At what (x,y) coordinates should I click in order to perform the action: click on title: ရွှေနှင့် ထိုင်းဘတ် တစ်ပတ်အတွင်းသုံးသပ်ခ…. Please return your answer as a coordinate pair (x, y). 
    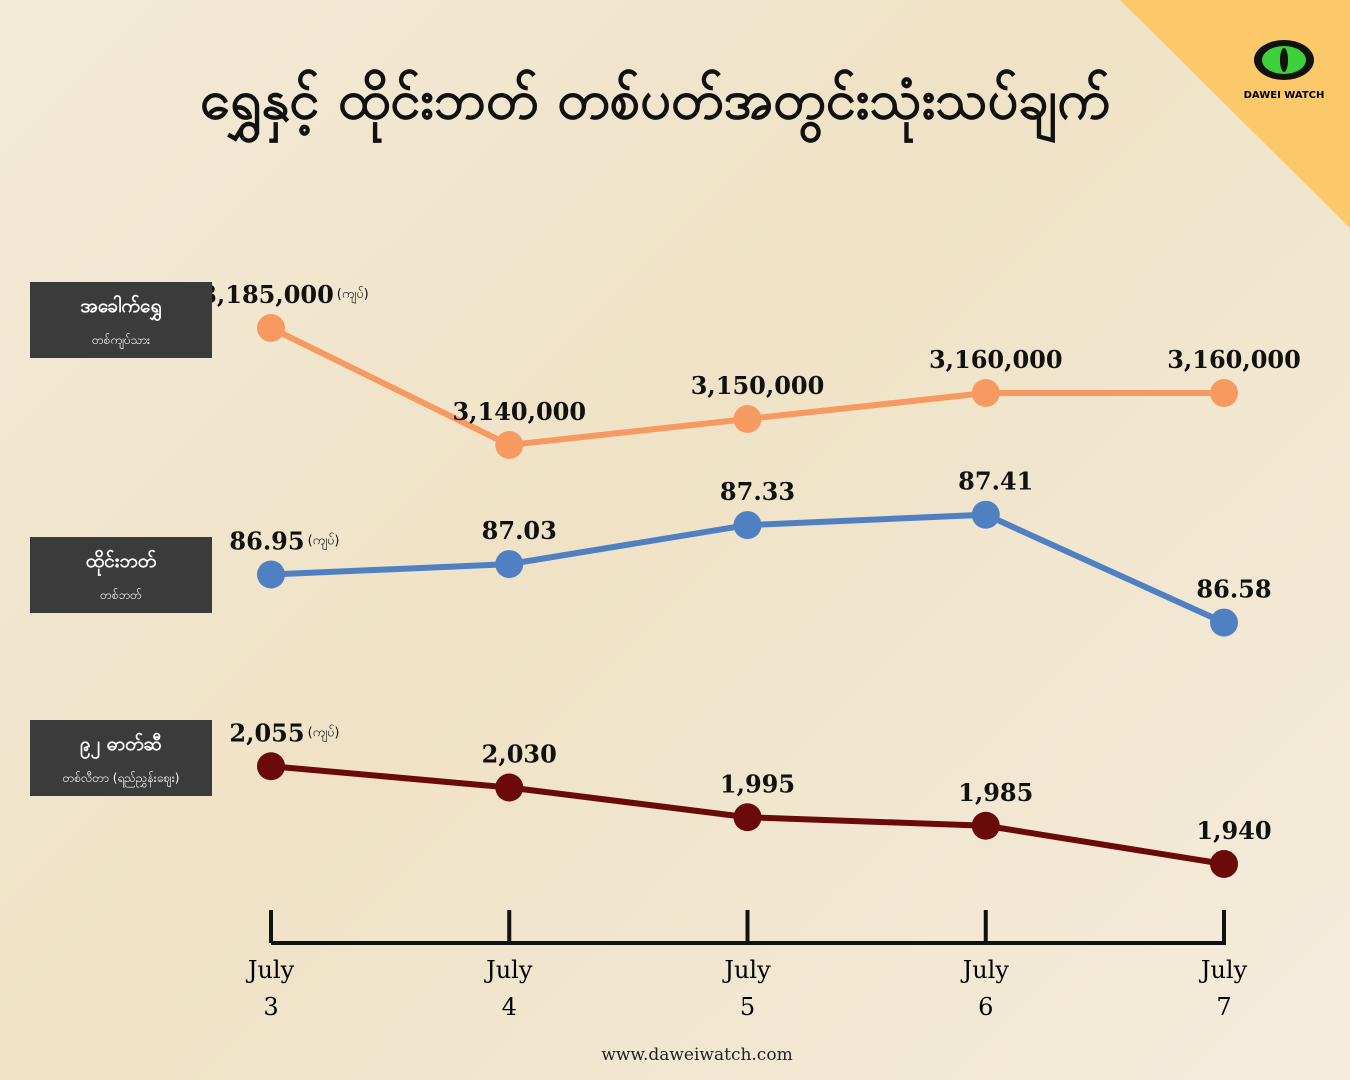
    Looking at the image, I should click on (655, 106).